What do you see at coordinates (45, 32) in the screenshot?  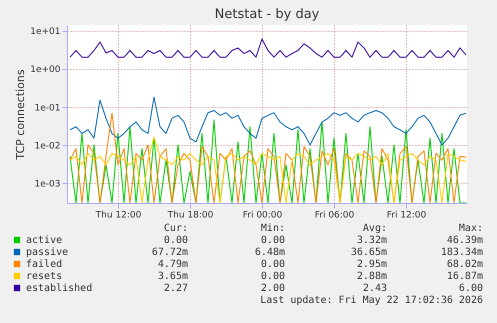 I see `y-tick-label: 1e+01` at bounding box center [45, 32].